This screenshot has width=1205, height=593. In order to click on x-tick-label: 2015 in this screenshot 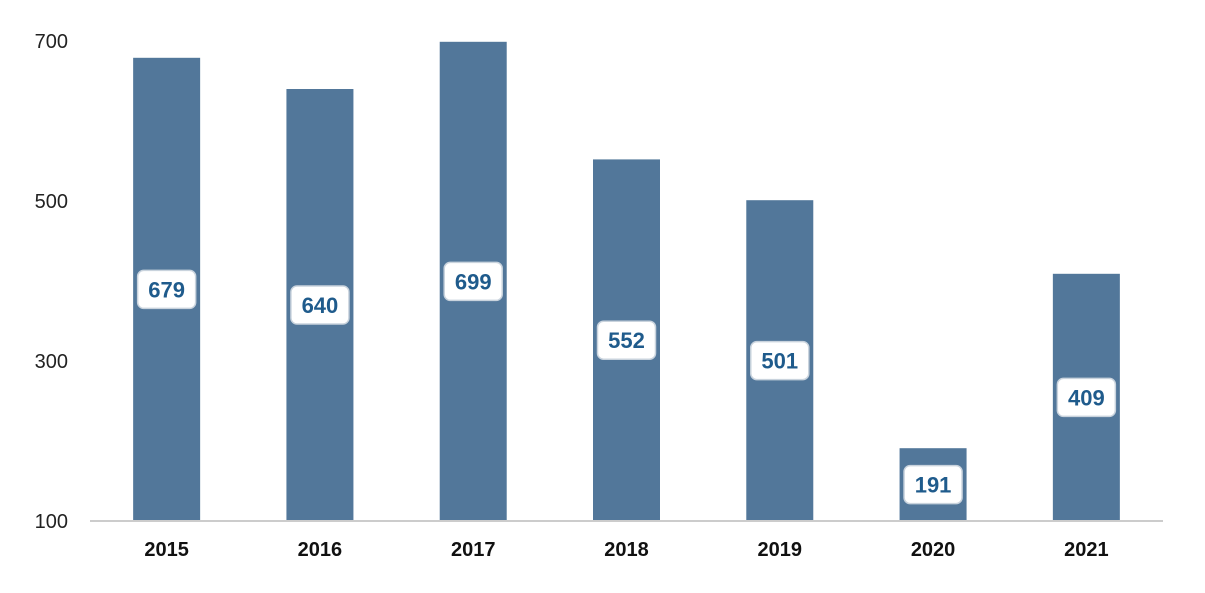, I will do `click(166, 550)`.